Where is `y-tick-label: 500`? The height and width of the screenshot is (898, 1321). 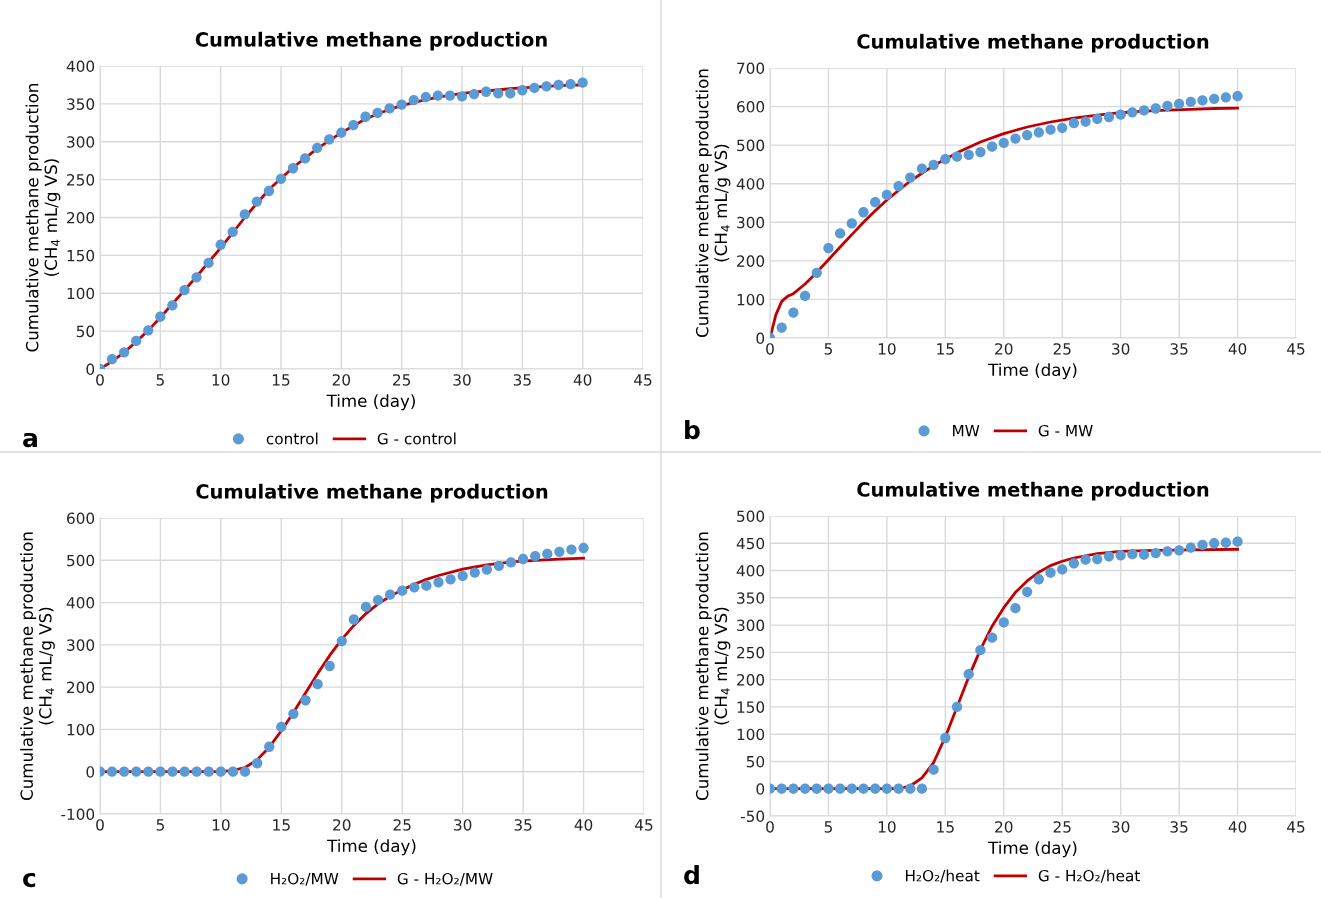 y-tick-label: 500 is located at coordinates (751, 516).